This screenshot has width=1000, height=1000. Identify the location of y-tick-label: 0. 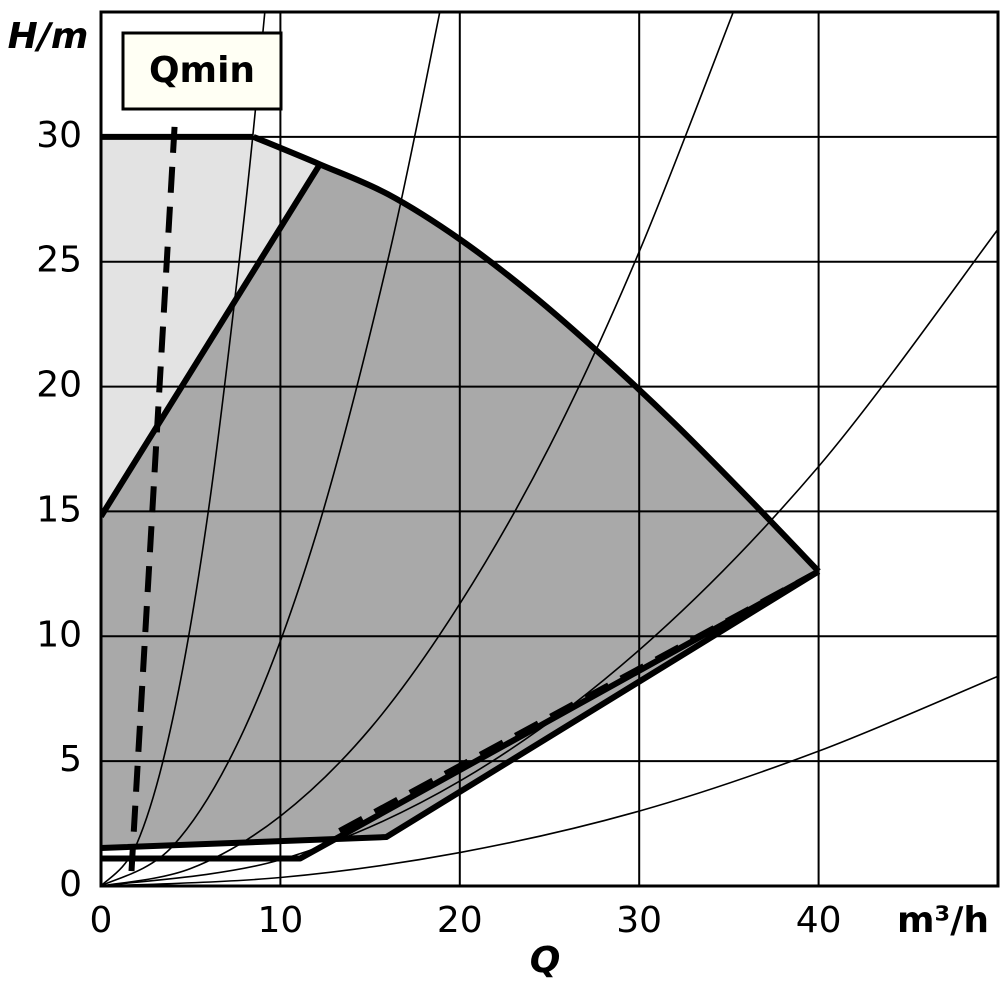
(70, 884).